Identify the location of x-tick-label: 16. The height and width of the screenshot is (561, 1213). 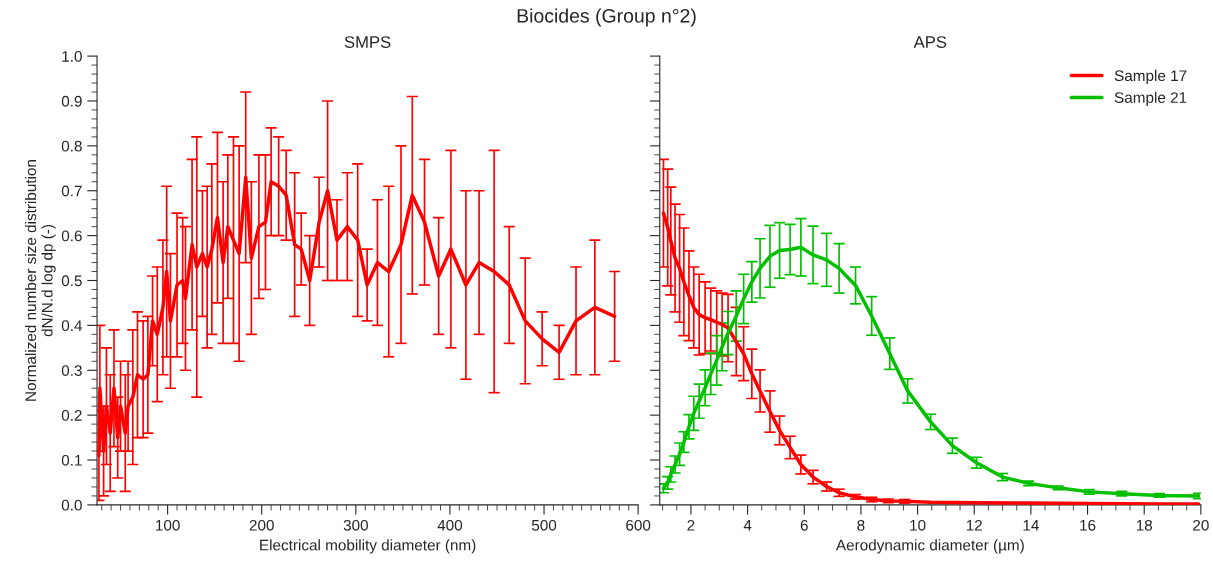
(1088, 525).